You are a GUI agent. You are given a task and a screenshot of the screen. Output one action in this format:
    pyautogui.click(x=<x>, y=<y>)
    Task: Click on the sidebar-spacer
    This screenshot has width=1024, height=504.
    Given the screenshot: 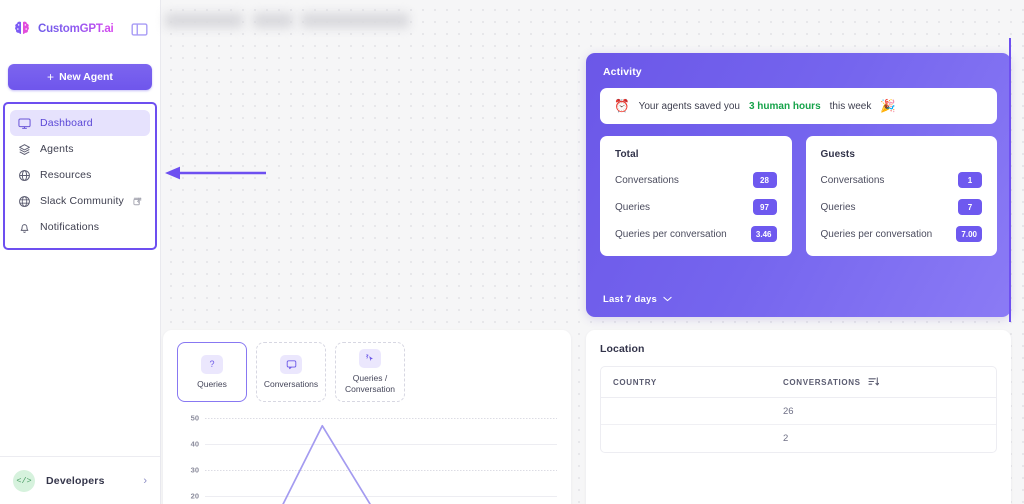 What is the action you would take?
    pyautogui.click(x=80, y=353)
    